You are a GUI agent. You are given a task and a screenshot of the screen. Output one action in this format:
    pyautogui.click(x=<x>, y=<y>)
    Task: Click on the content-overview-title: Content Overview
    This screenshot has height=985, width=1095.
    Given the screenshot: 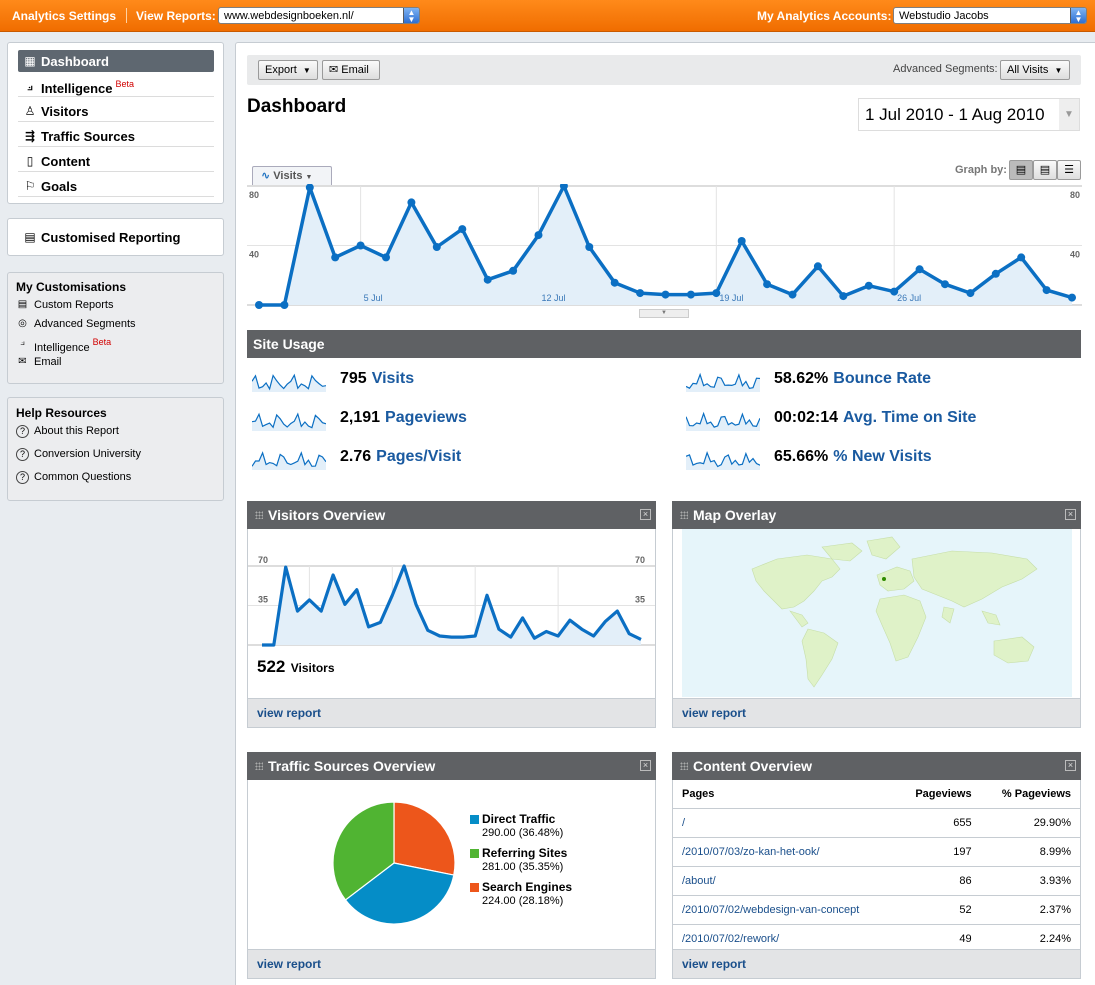 What is the action you would take?
    pyautogui.click(x=753, y=766)
    